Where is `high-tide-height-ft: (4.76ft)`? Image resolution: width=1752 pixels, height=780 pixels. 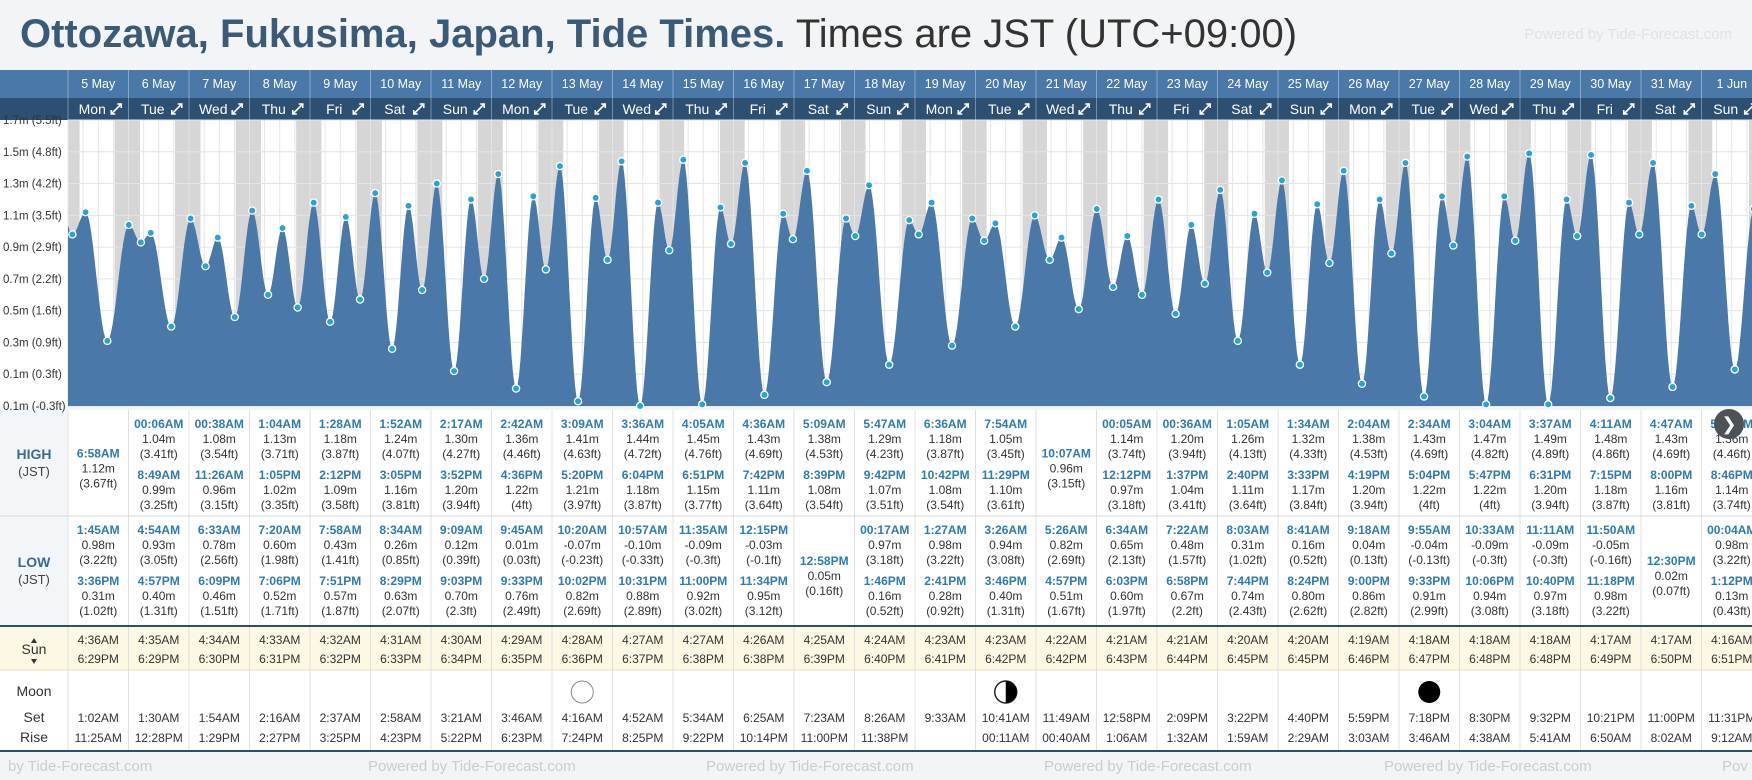 high-tide-height-ft: (4.76ft) is located at coordinates (703, 454).